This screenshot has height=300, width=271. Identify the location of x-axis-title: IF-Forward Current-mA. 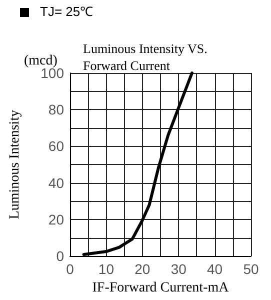
(161, 288).